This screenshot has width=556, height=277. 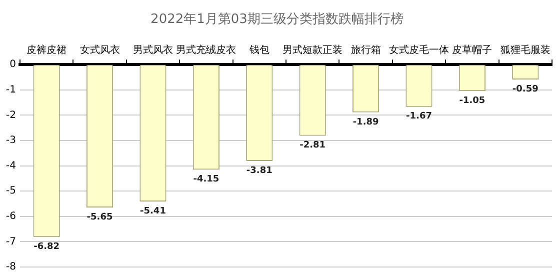 I want to click on y-tick-label: -4, so click(x=11, y=166).